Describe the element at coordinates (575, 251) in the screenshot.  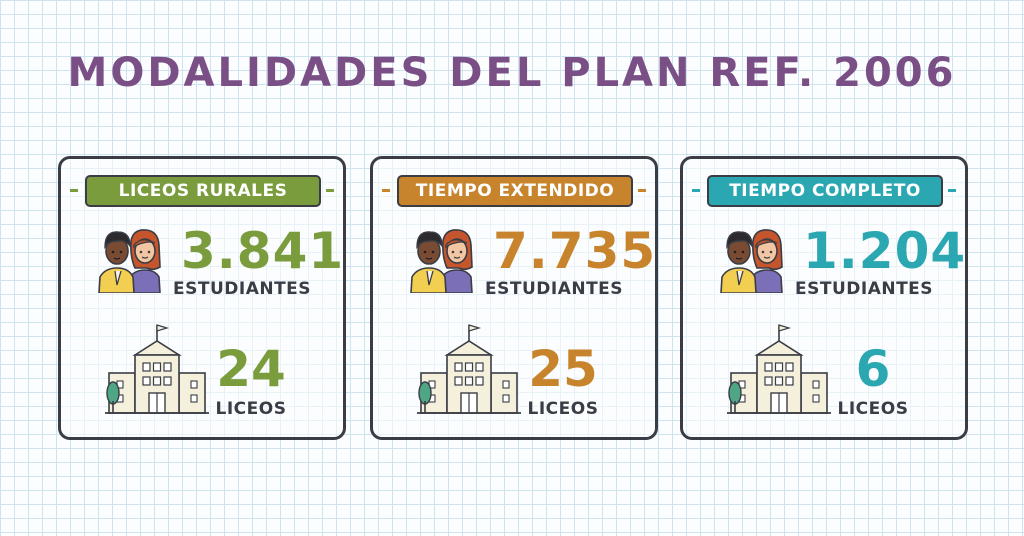
I see `students-count: 7.735` at that location.